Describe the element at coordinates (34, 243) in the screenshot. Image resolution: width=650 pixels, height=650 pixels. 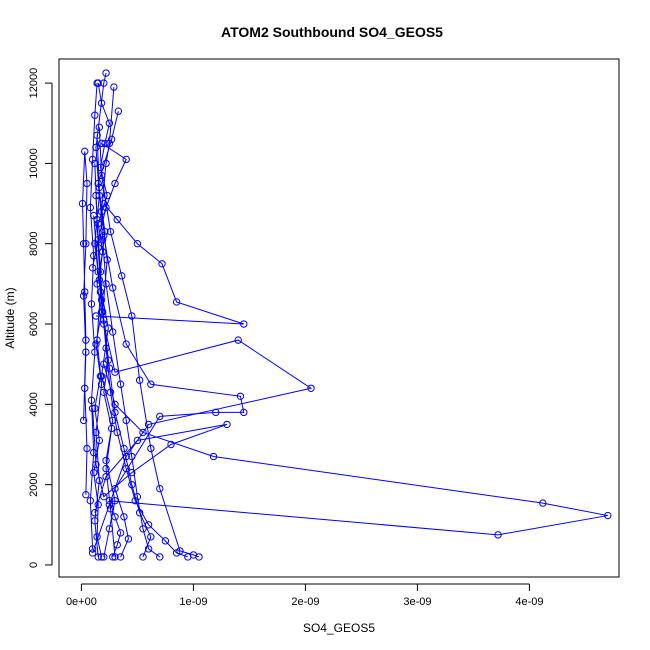
I see `y-tick-label: 8000` at that location.